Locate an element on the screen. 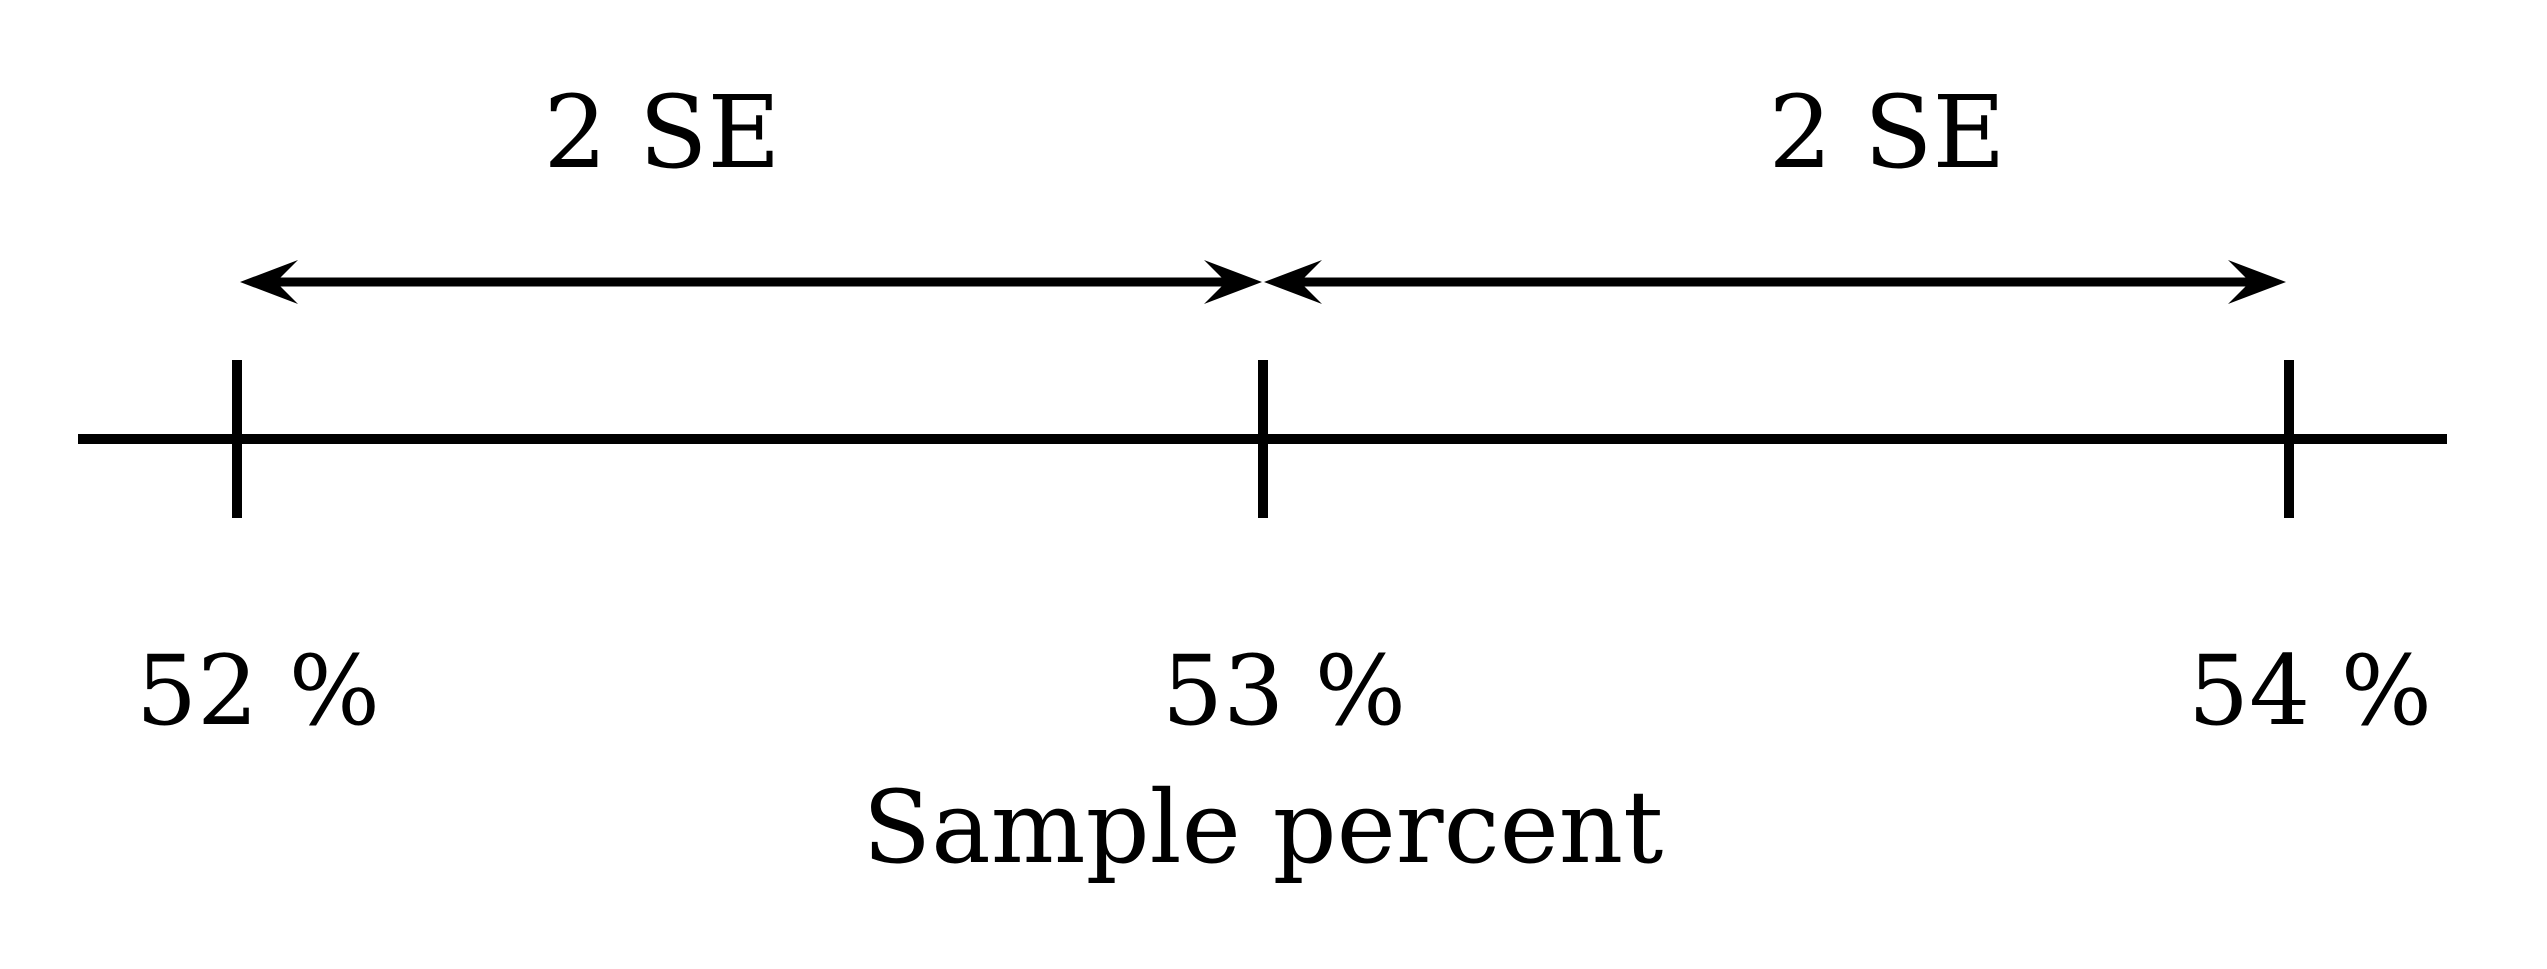  tick-label-52: 52 % is located at coordinates (258, 691).